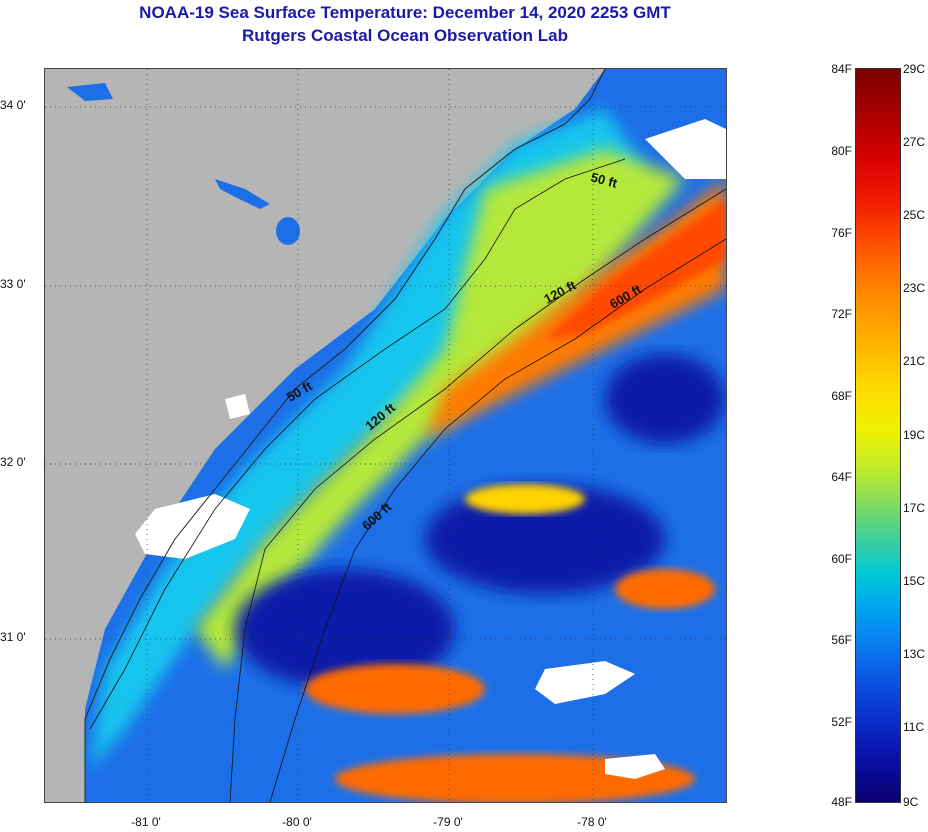 This screenshot has width=928, height=832. Describe the element at coordinates (914, 508) in the screenshot. I see `colorbar-c-label: 17C` at that location.